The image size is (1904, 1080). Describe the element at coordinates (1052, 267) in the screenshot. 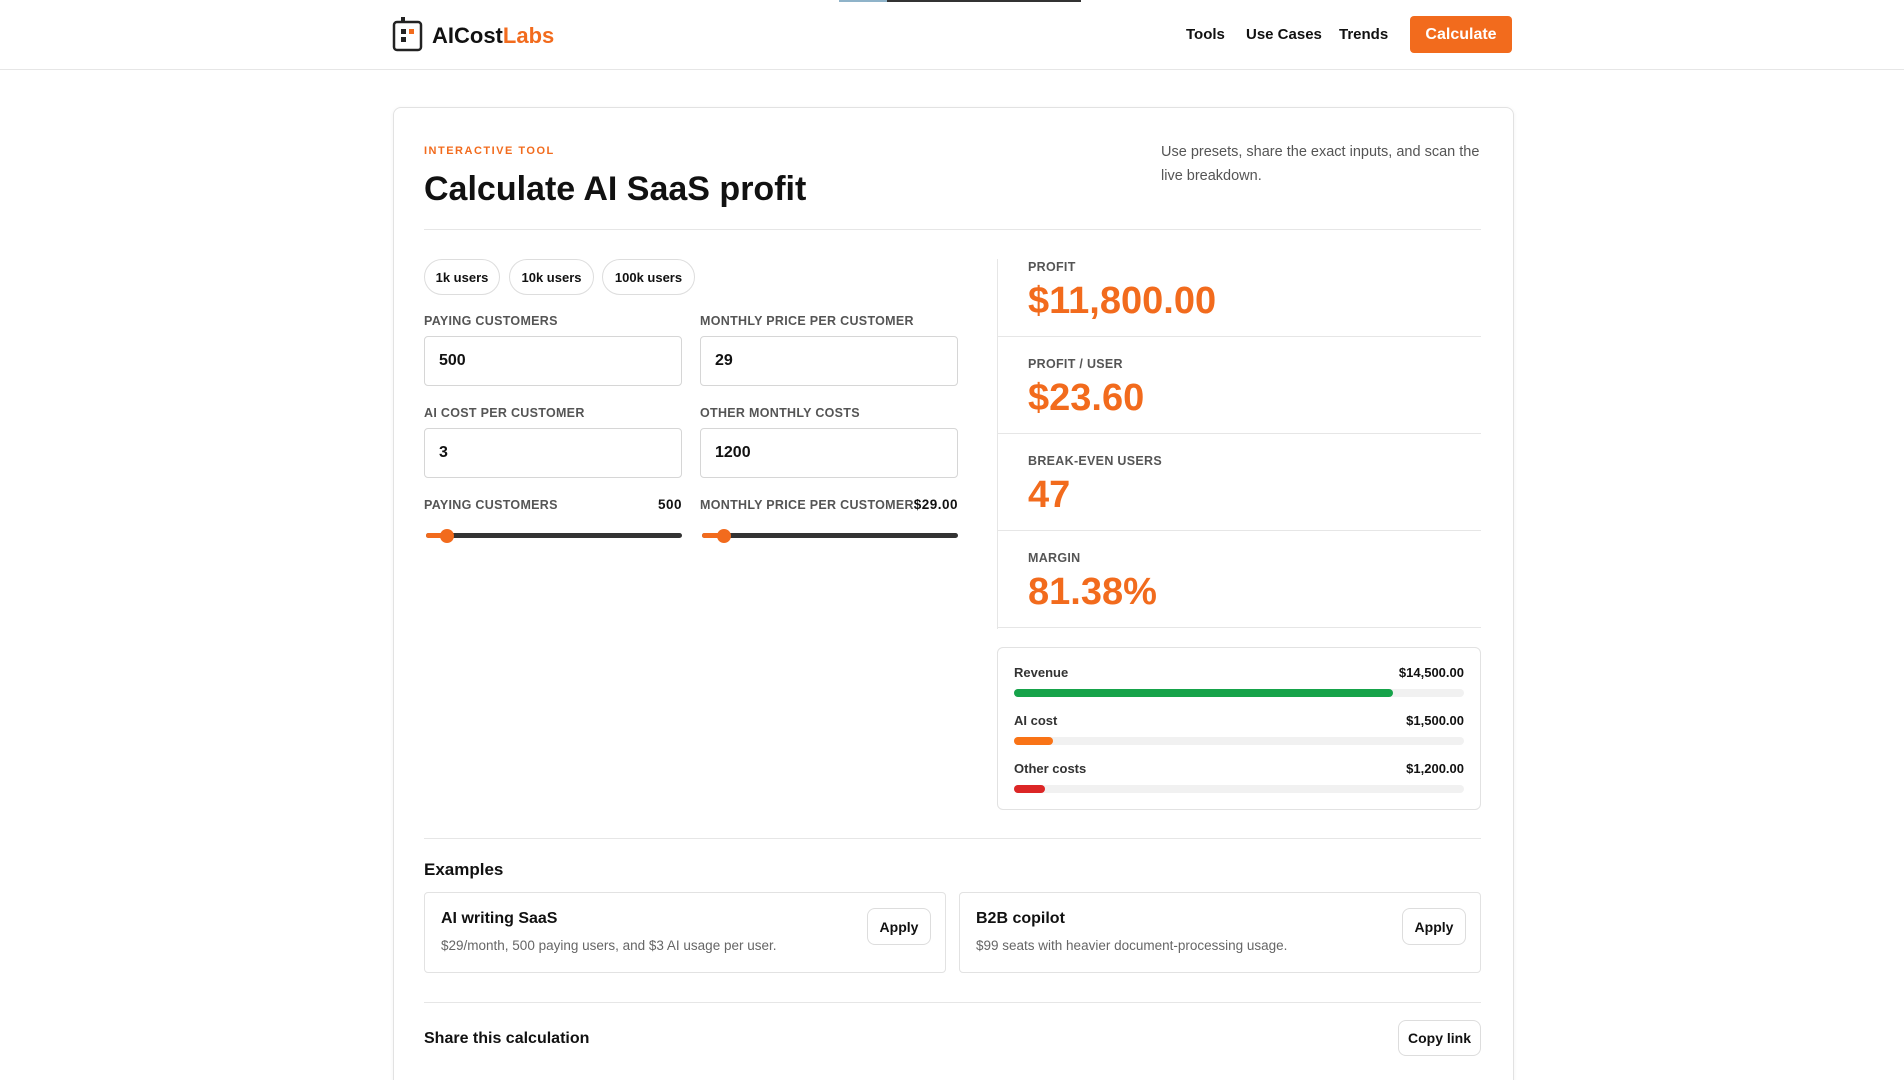

I see `result-label: PROFIT` at that location.